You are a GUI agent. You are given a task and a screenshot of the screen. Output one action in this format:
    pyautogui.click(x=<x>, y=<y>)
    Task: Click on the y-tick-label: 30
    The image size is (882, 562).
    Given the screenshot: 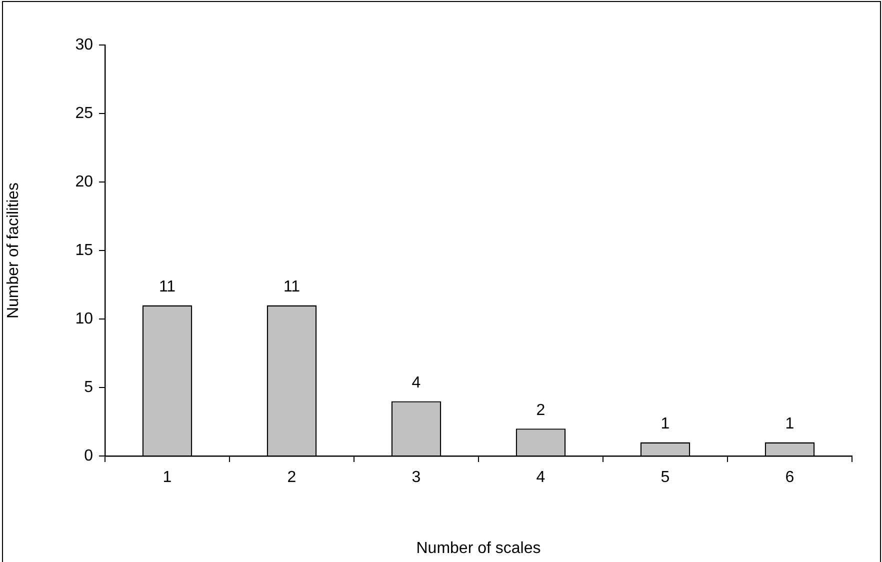 What is the action you would take?
    pyautogui.click(x=84, y=45)
    